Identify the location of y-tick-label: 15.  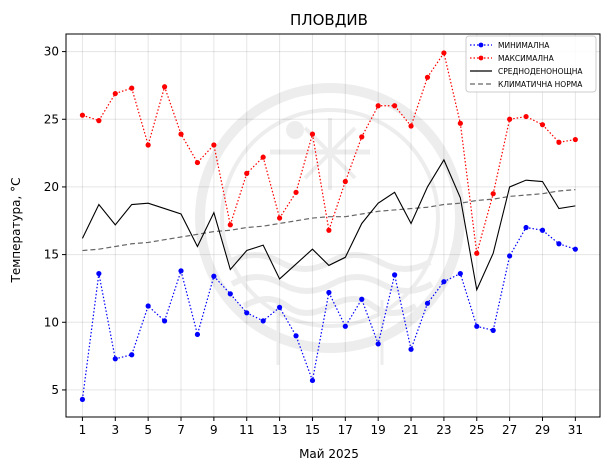
(51, 255).